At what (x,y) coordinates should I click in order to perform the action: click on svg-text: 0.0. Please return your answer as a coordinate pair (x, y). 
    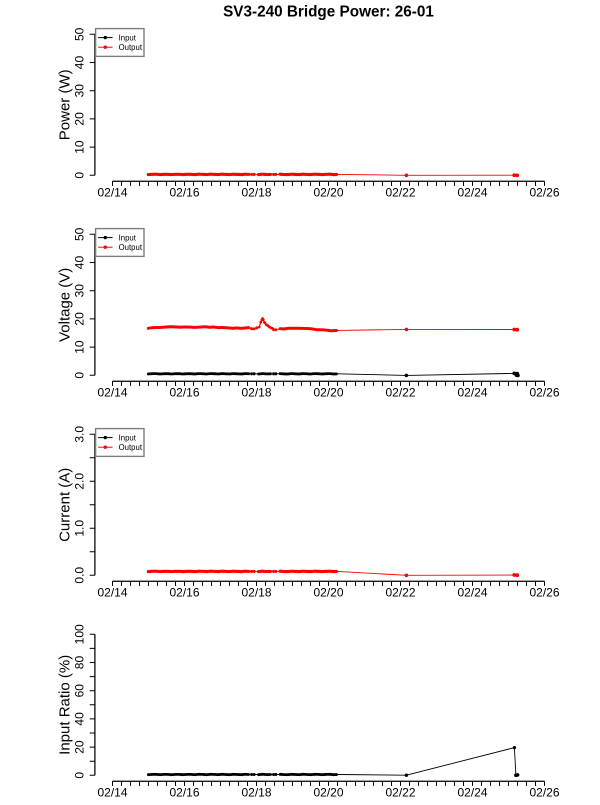
    Looking at the image, I should click on (80, 575).